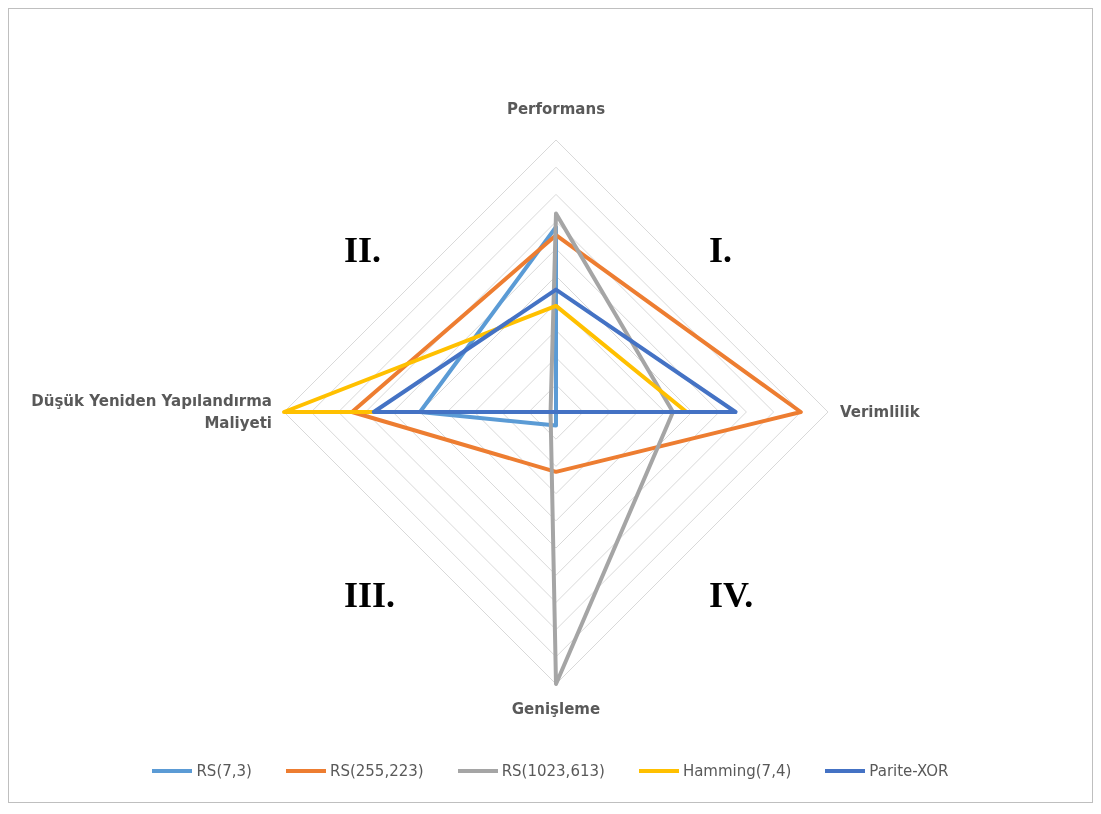  What do you see at coordinates (909, 771) in the screenshot?
I see `legend-label: Parite-XOR` at bounding box center [909, 771].